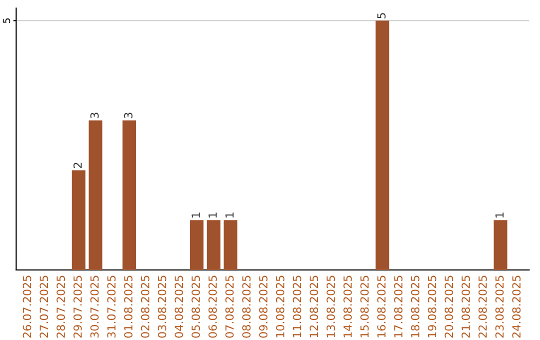 This screenshot has width=540, height=340. Describe the element at coordinates (499, 307) in the screenshot. I see `x-tick-label: 23.08.2025` at that location.